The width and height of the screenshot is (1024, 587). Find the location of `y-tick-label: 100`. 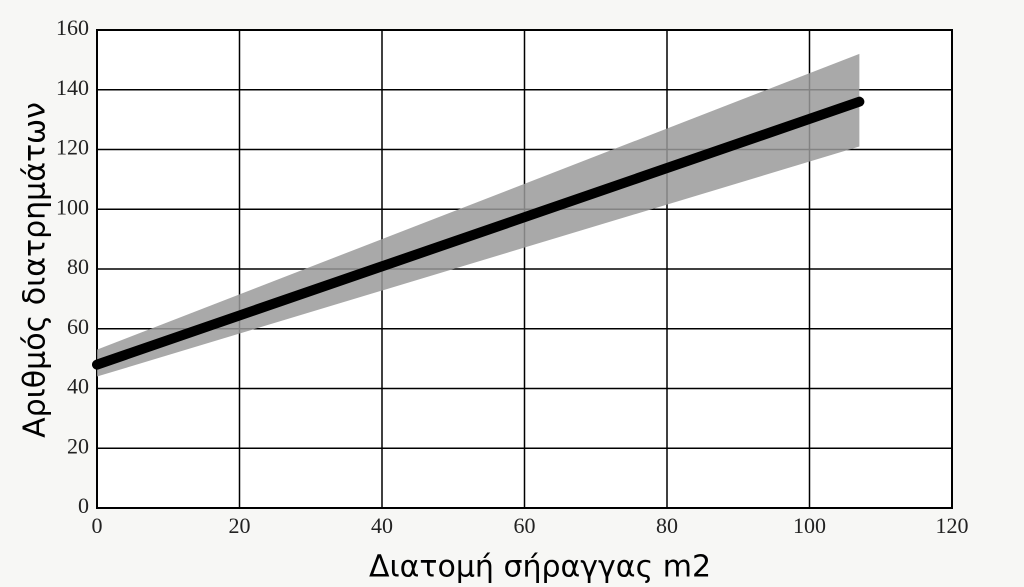

y-tick-label: 100 is located at coordinates (72, 206).